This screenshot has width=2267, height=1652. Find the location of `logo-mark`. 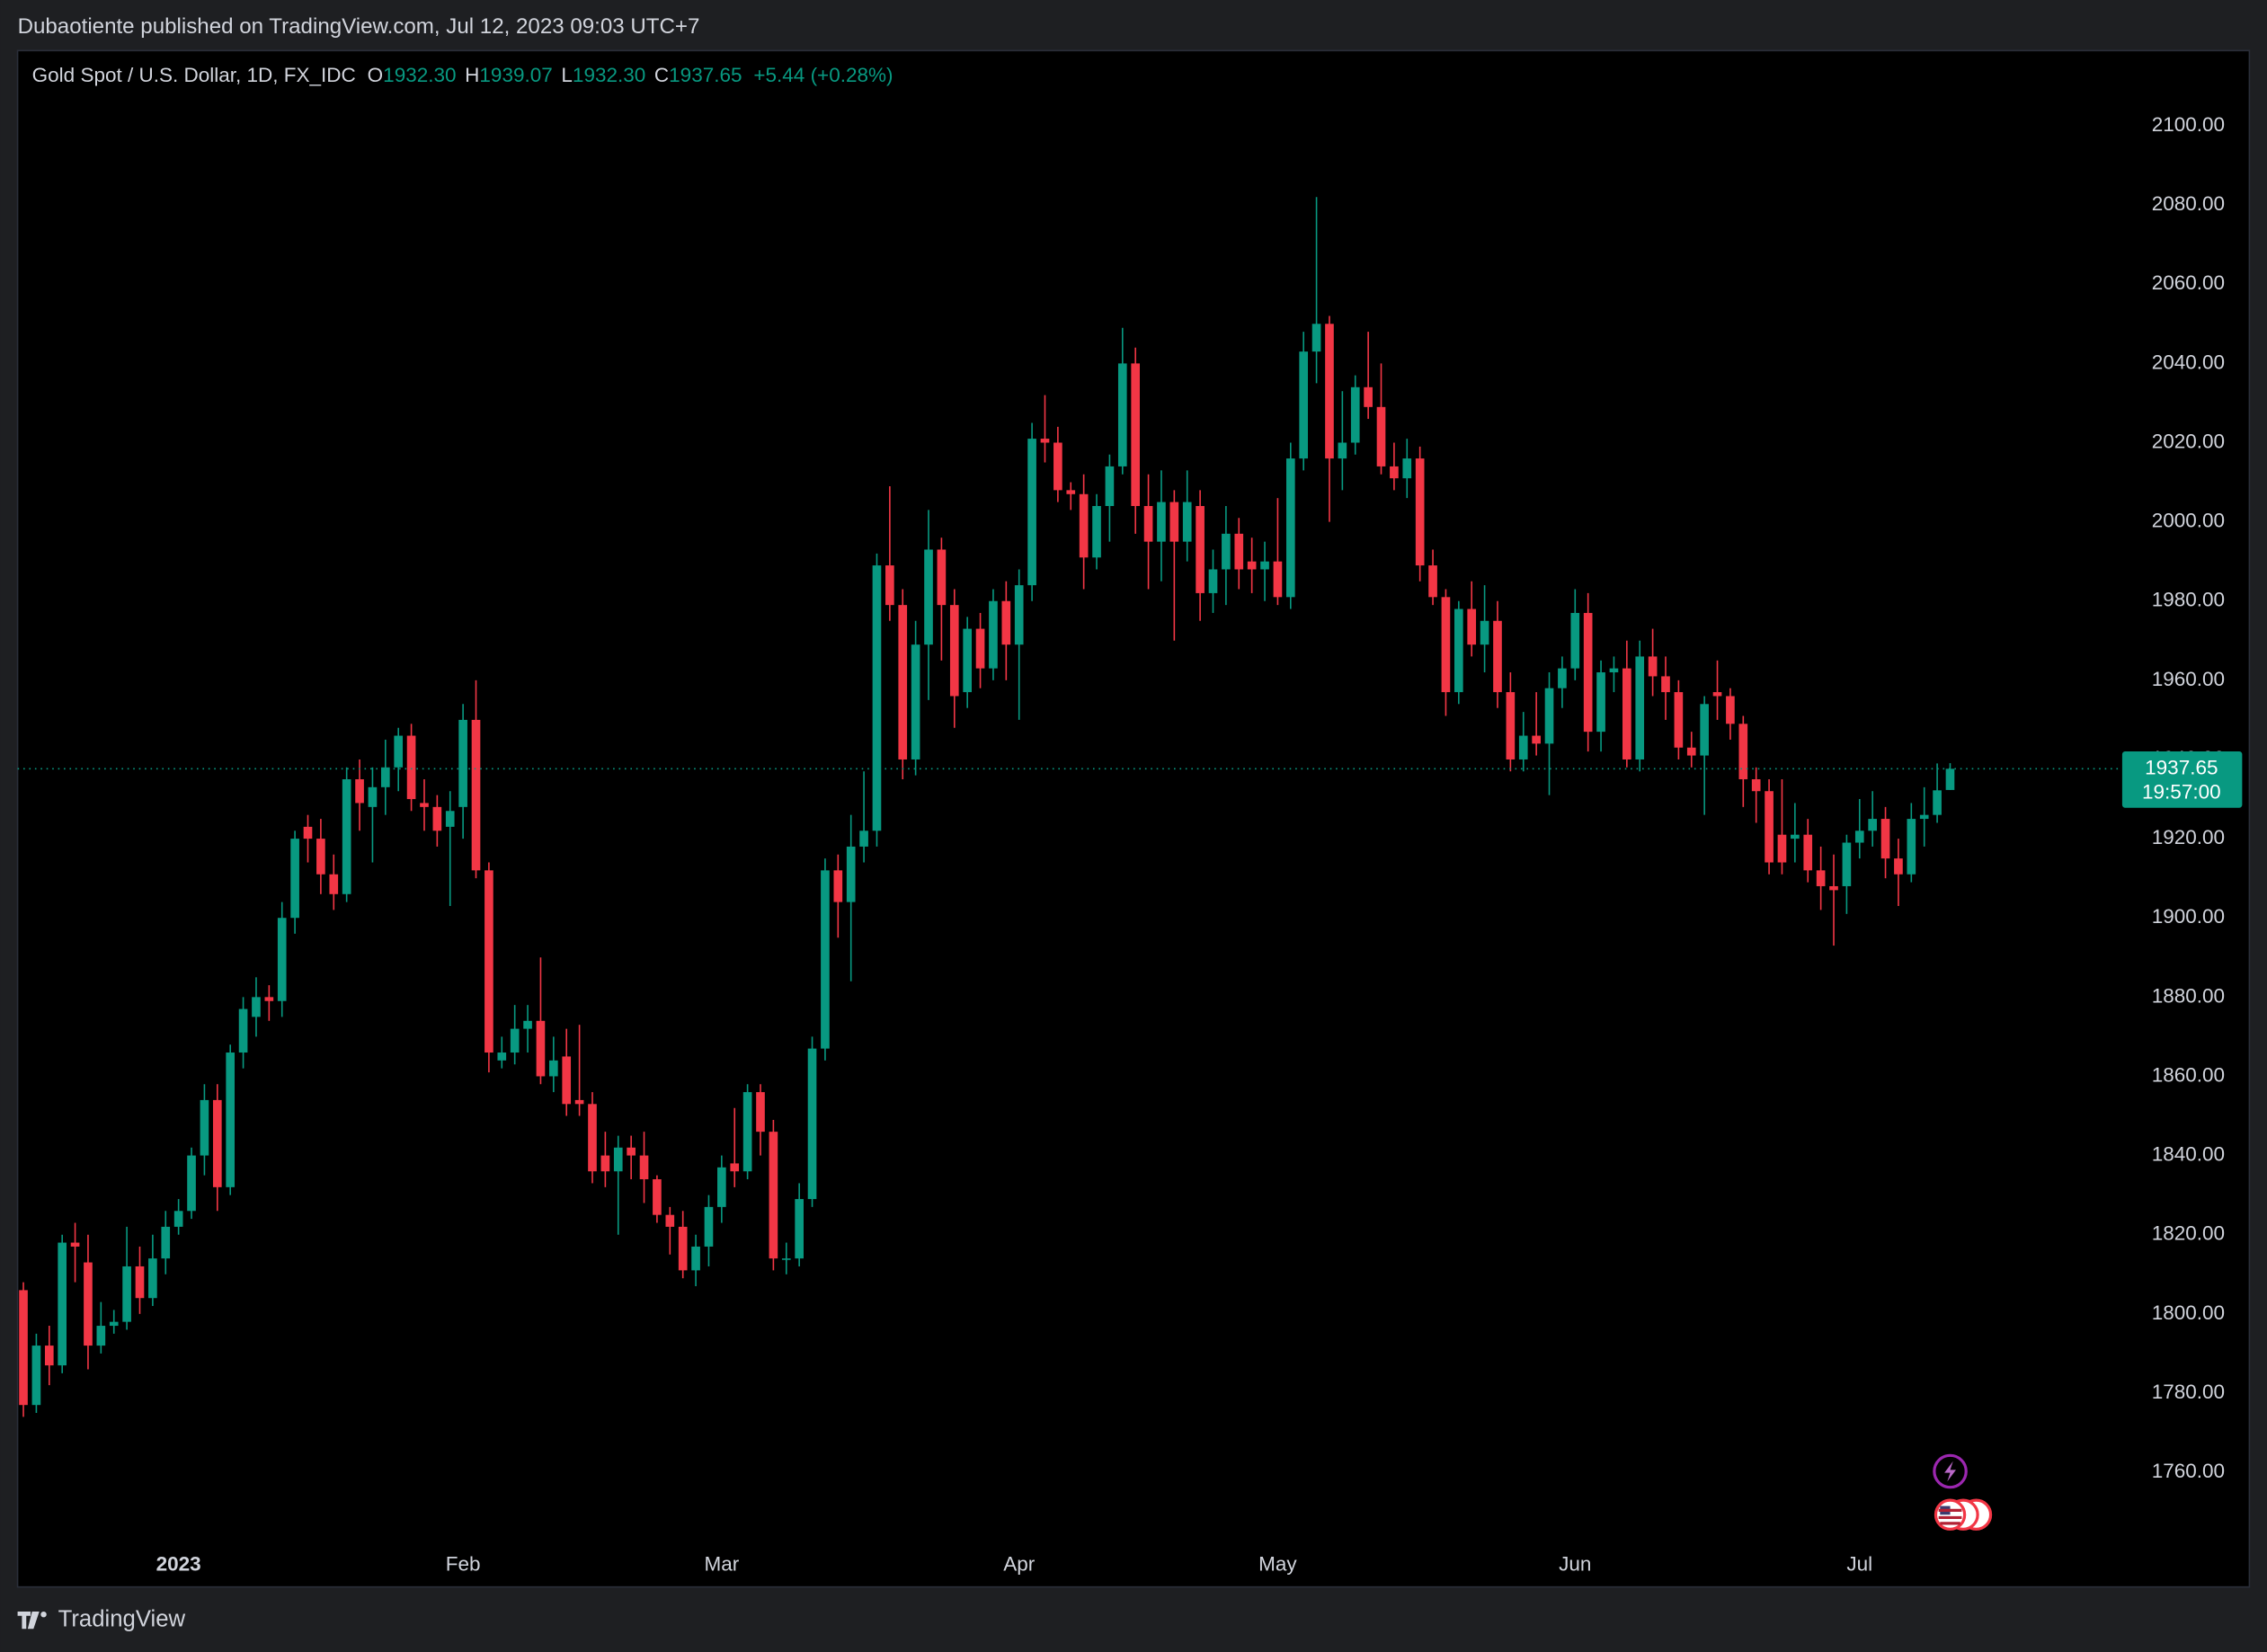

logo-mark is located at coordinates (28, 1620).